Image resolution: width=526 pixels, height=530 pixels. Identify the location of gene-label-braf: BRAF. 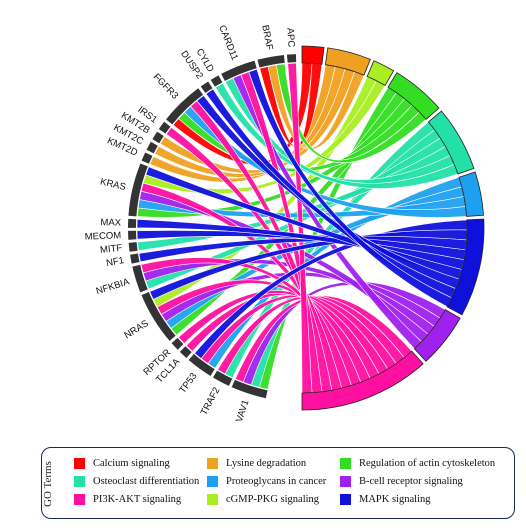
(266, 37).